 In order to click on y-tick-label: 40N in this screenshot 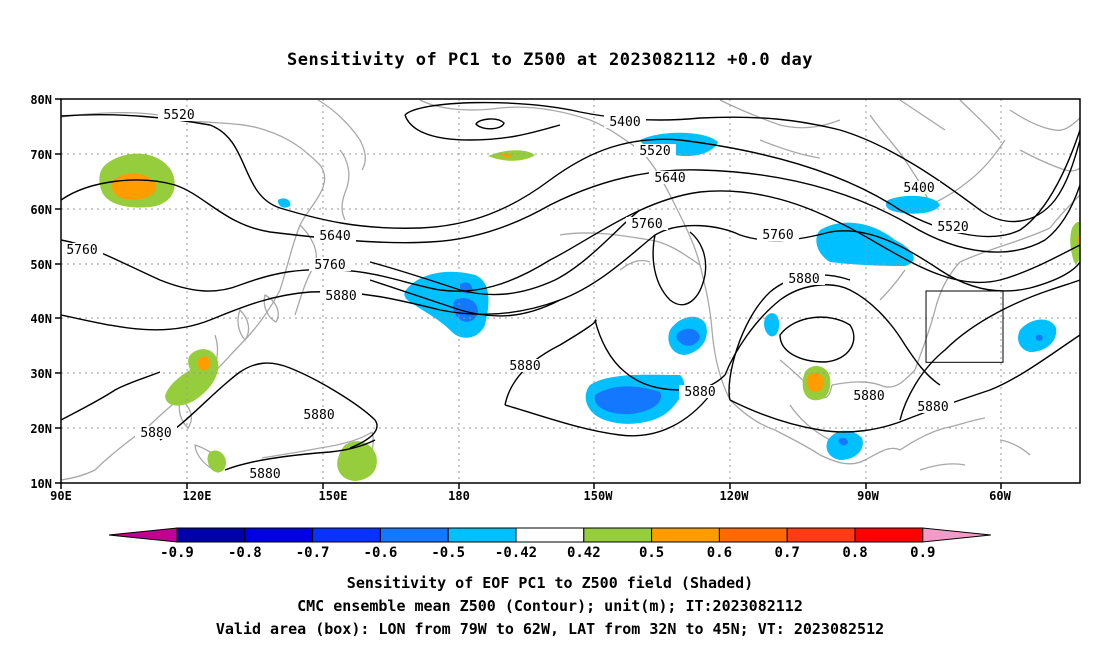, I will do `click(41, 319)`.